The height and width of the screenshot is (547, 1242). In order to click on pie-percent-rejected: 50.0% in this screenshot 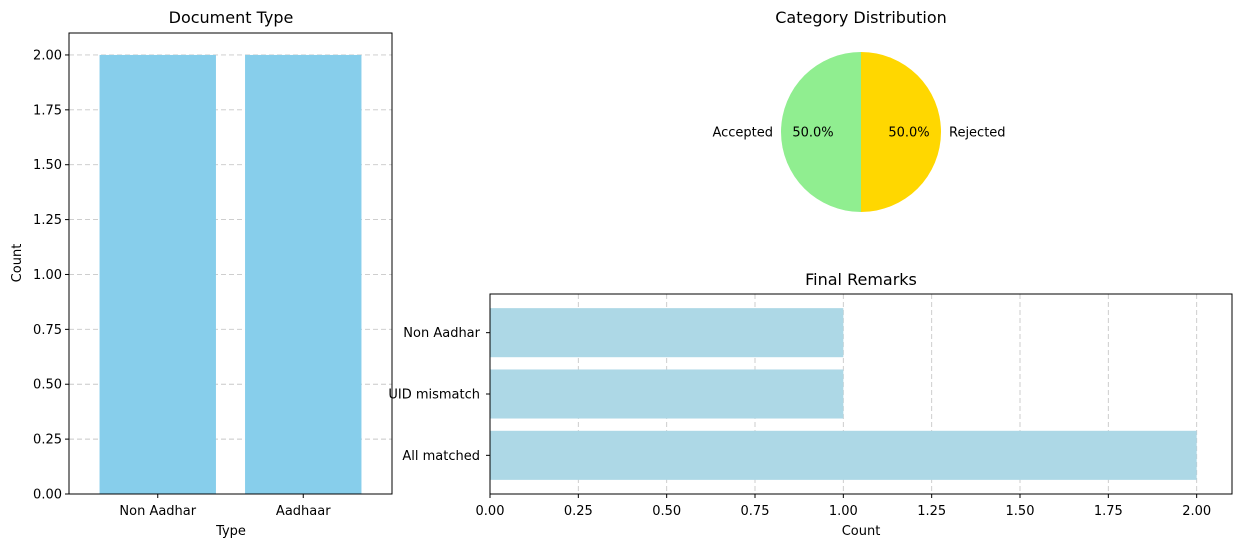, I will do `click(908, 133)`.